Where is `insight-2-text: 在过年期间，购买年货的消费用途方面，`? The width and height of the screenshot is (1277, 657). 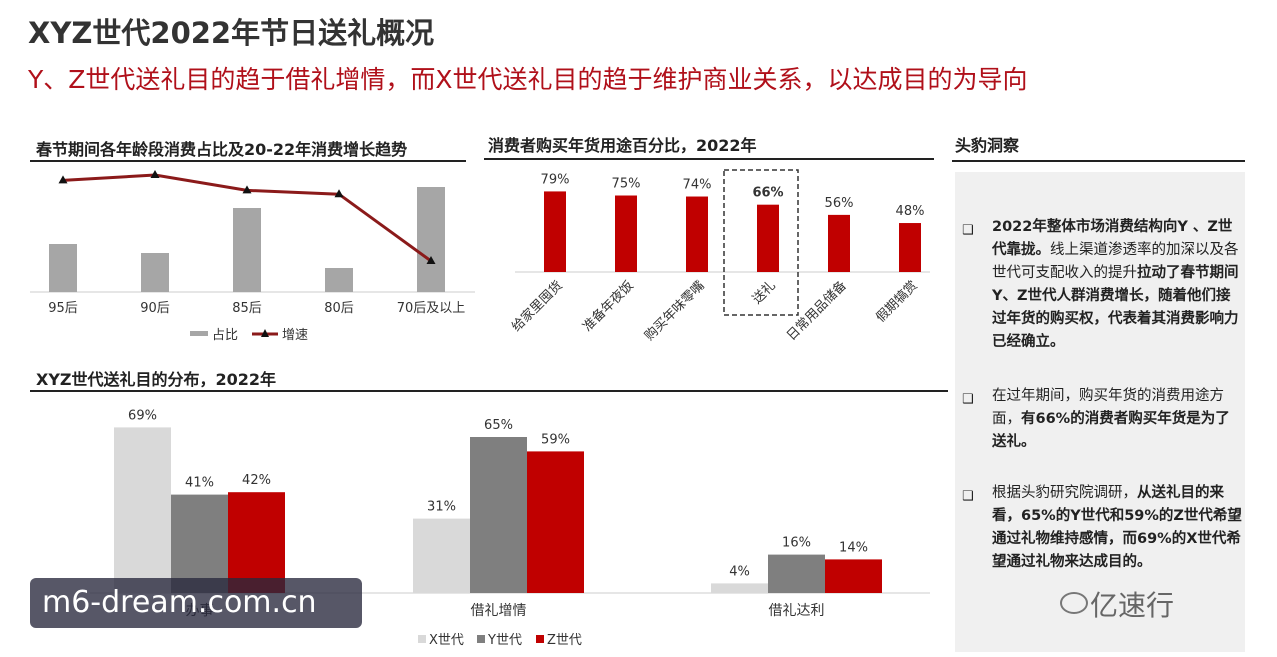 insight-2-text: 在过年期间，购买年货的消费用途方面， is located at coordinates (1108, 407).